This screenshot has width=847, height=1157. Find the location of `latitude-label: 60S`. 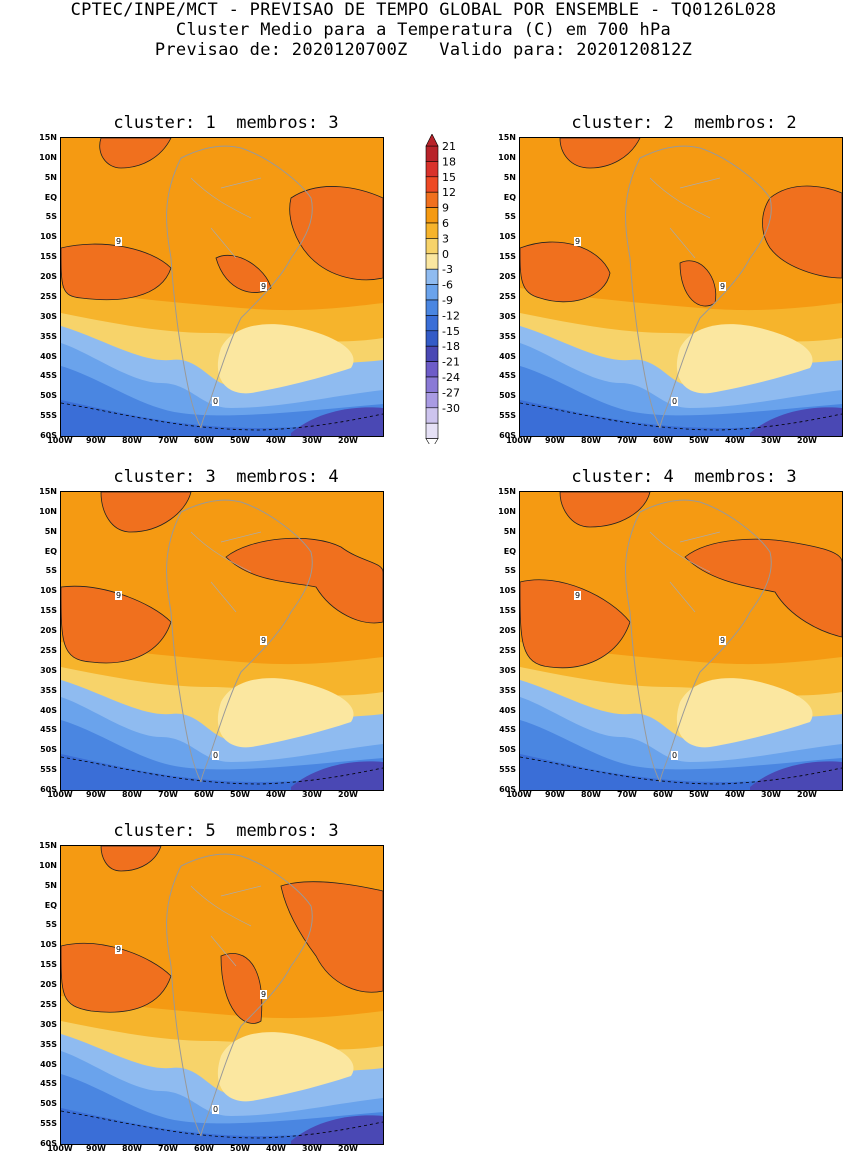

latitude-label: 60S is located at coordinates (48, 435).